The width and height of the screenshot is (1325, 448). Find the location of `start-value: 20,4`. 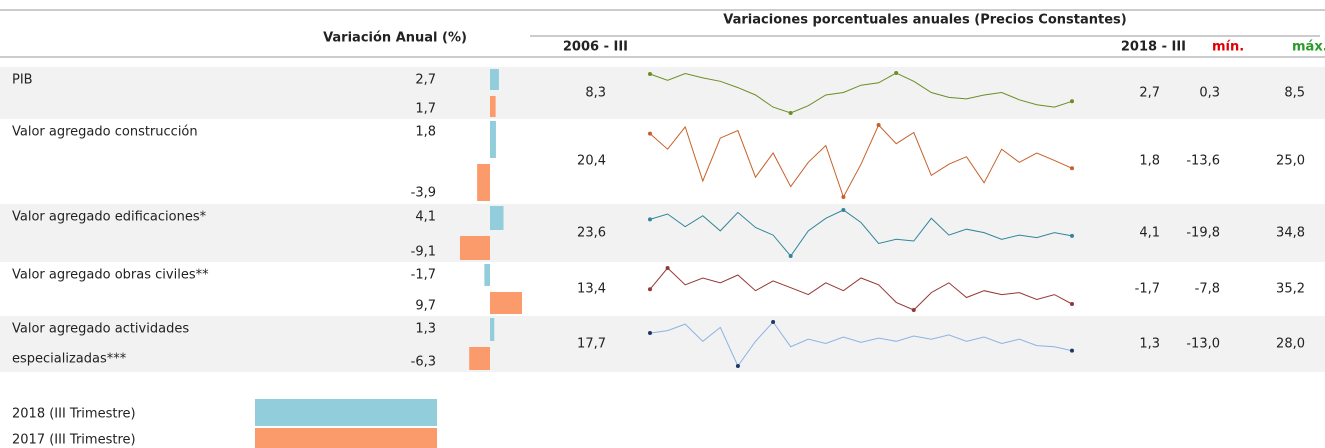

start-value: 20,4 is located at coordinates (591, 161).